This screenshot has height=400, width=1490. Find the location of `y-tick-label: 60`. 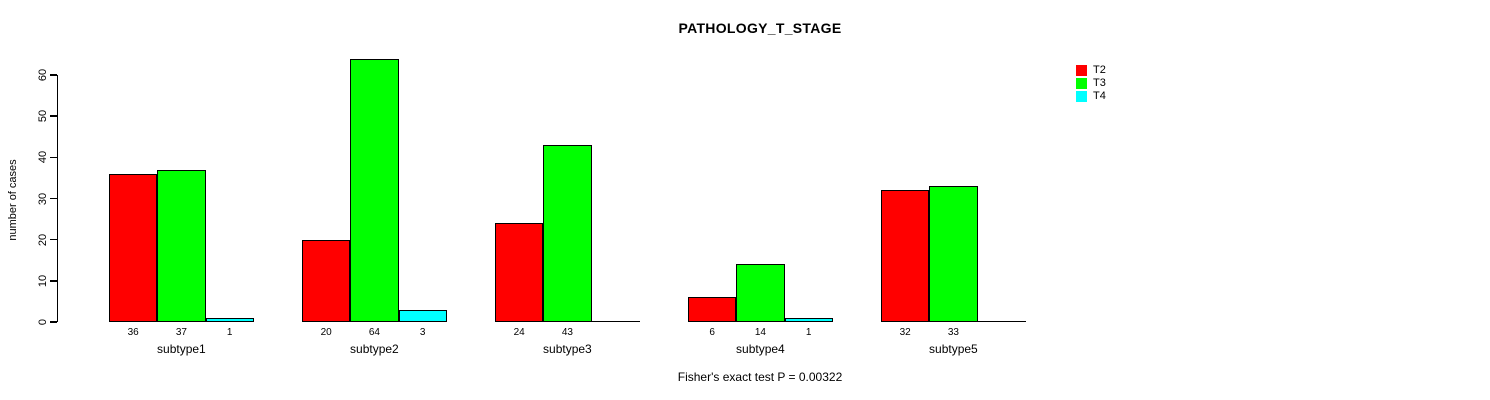

y-tick-label: 60 is located at coordinates (43, 75).